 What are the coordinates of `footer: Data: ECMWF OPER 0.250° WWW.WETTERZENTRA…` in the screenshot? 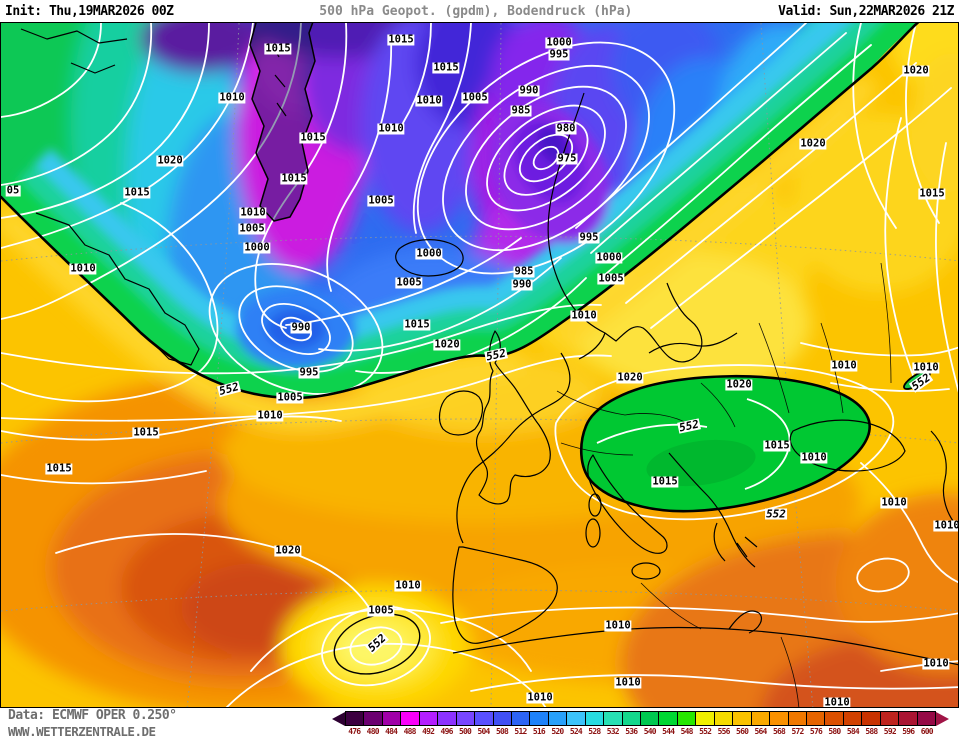 It's located at (479, 724).